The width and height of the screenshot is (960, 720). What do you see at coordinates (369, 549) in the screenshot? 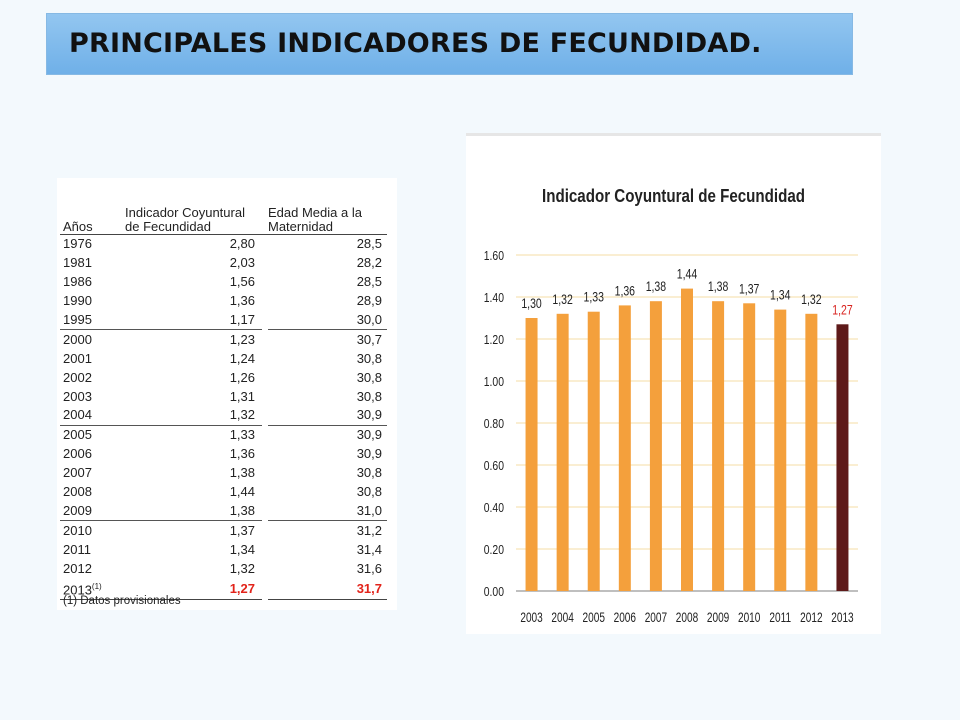
I see `mean-age-cell: 31,4` at bounding box center [369, 549].